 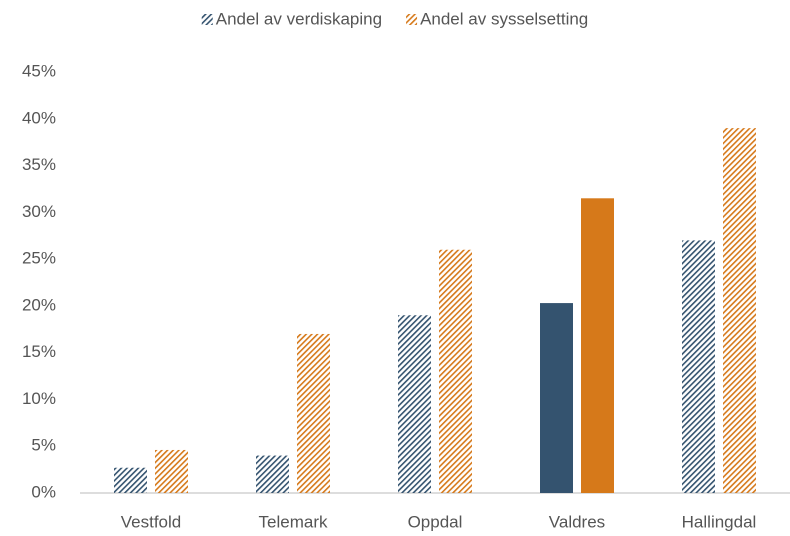 What do you see at coordinates (43, 491) in the screenshot?
I see `y-tick-label: 0%` at bounding box center [43, 491].